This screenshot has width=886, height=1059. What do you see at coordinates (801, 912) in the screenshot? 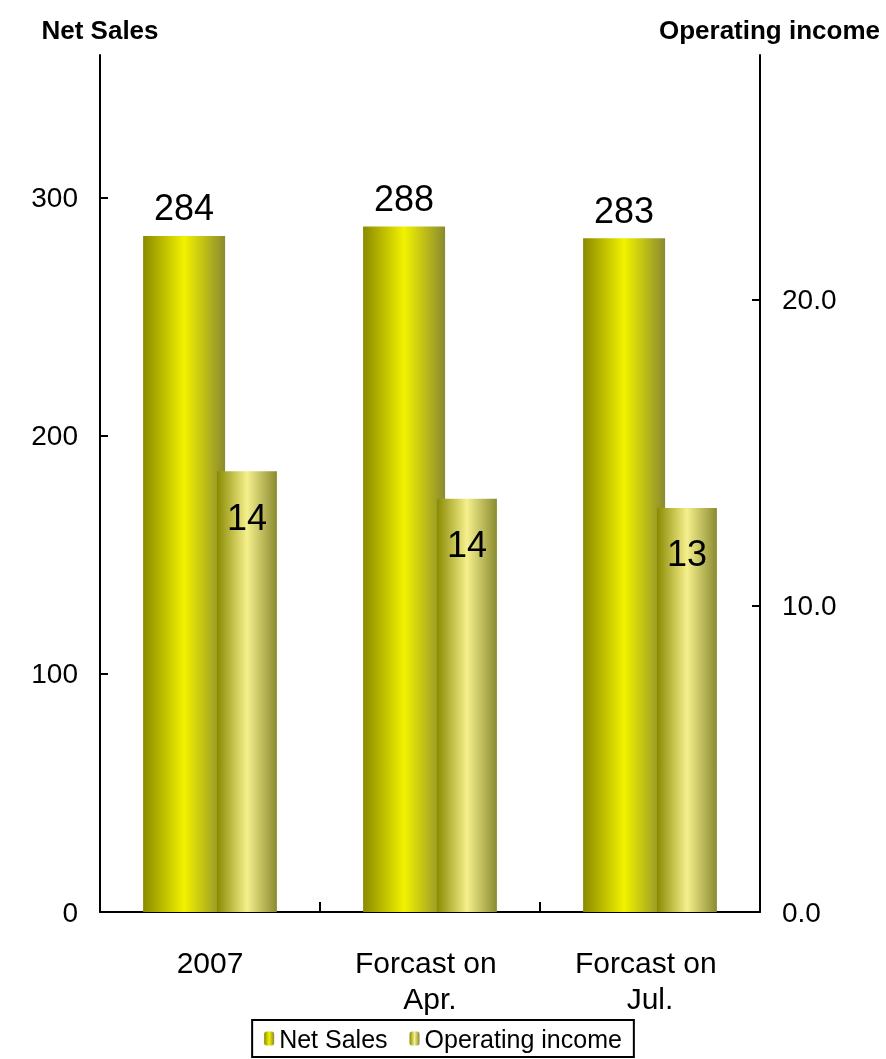
I see `y2-tick-label: 0.0` at bounding box center [801, 912].